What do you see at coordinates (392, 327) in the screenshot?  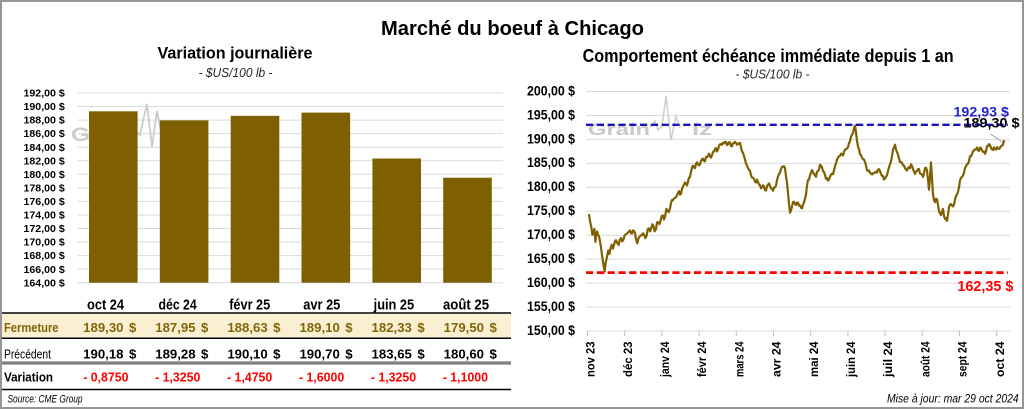 I see `svg-text: 182,33` at bounding box center [392, 327].